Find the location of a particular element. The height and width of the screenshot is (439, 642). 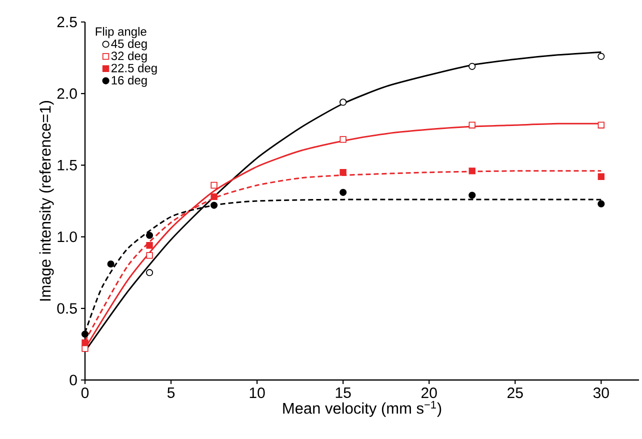

y-tick-label: 1.5 is located at coordinates (67, 165).